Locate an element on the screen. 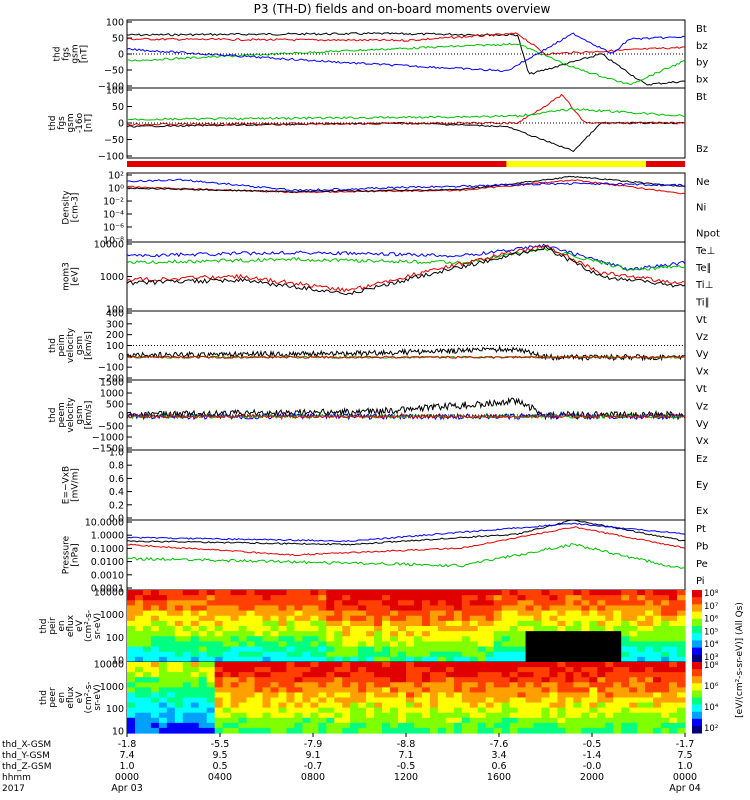 This screenshot has height=800, width=750. x-tick-label: -7.6 is located at coordinates (499, 744).